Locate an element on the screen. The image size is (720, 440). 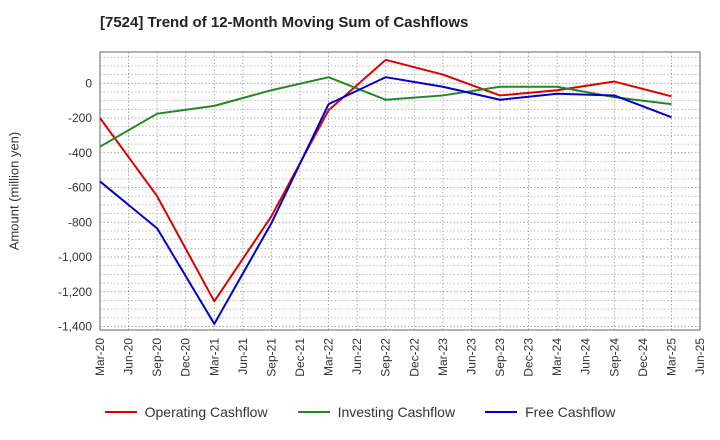
legend-label: Free Cashflow is located at coordinates (570, 412).